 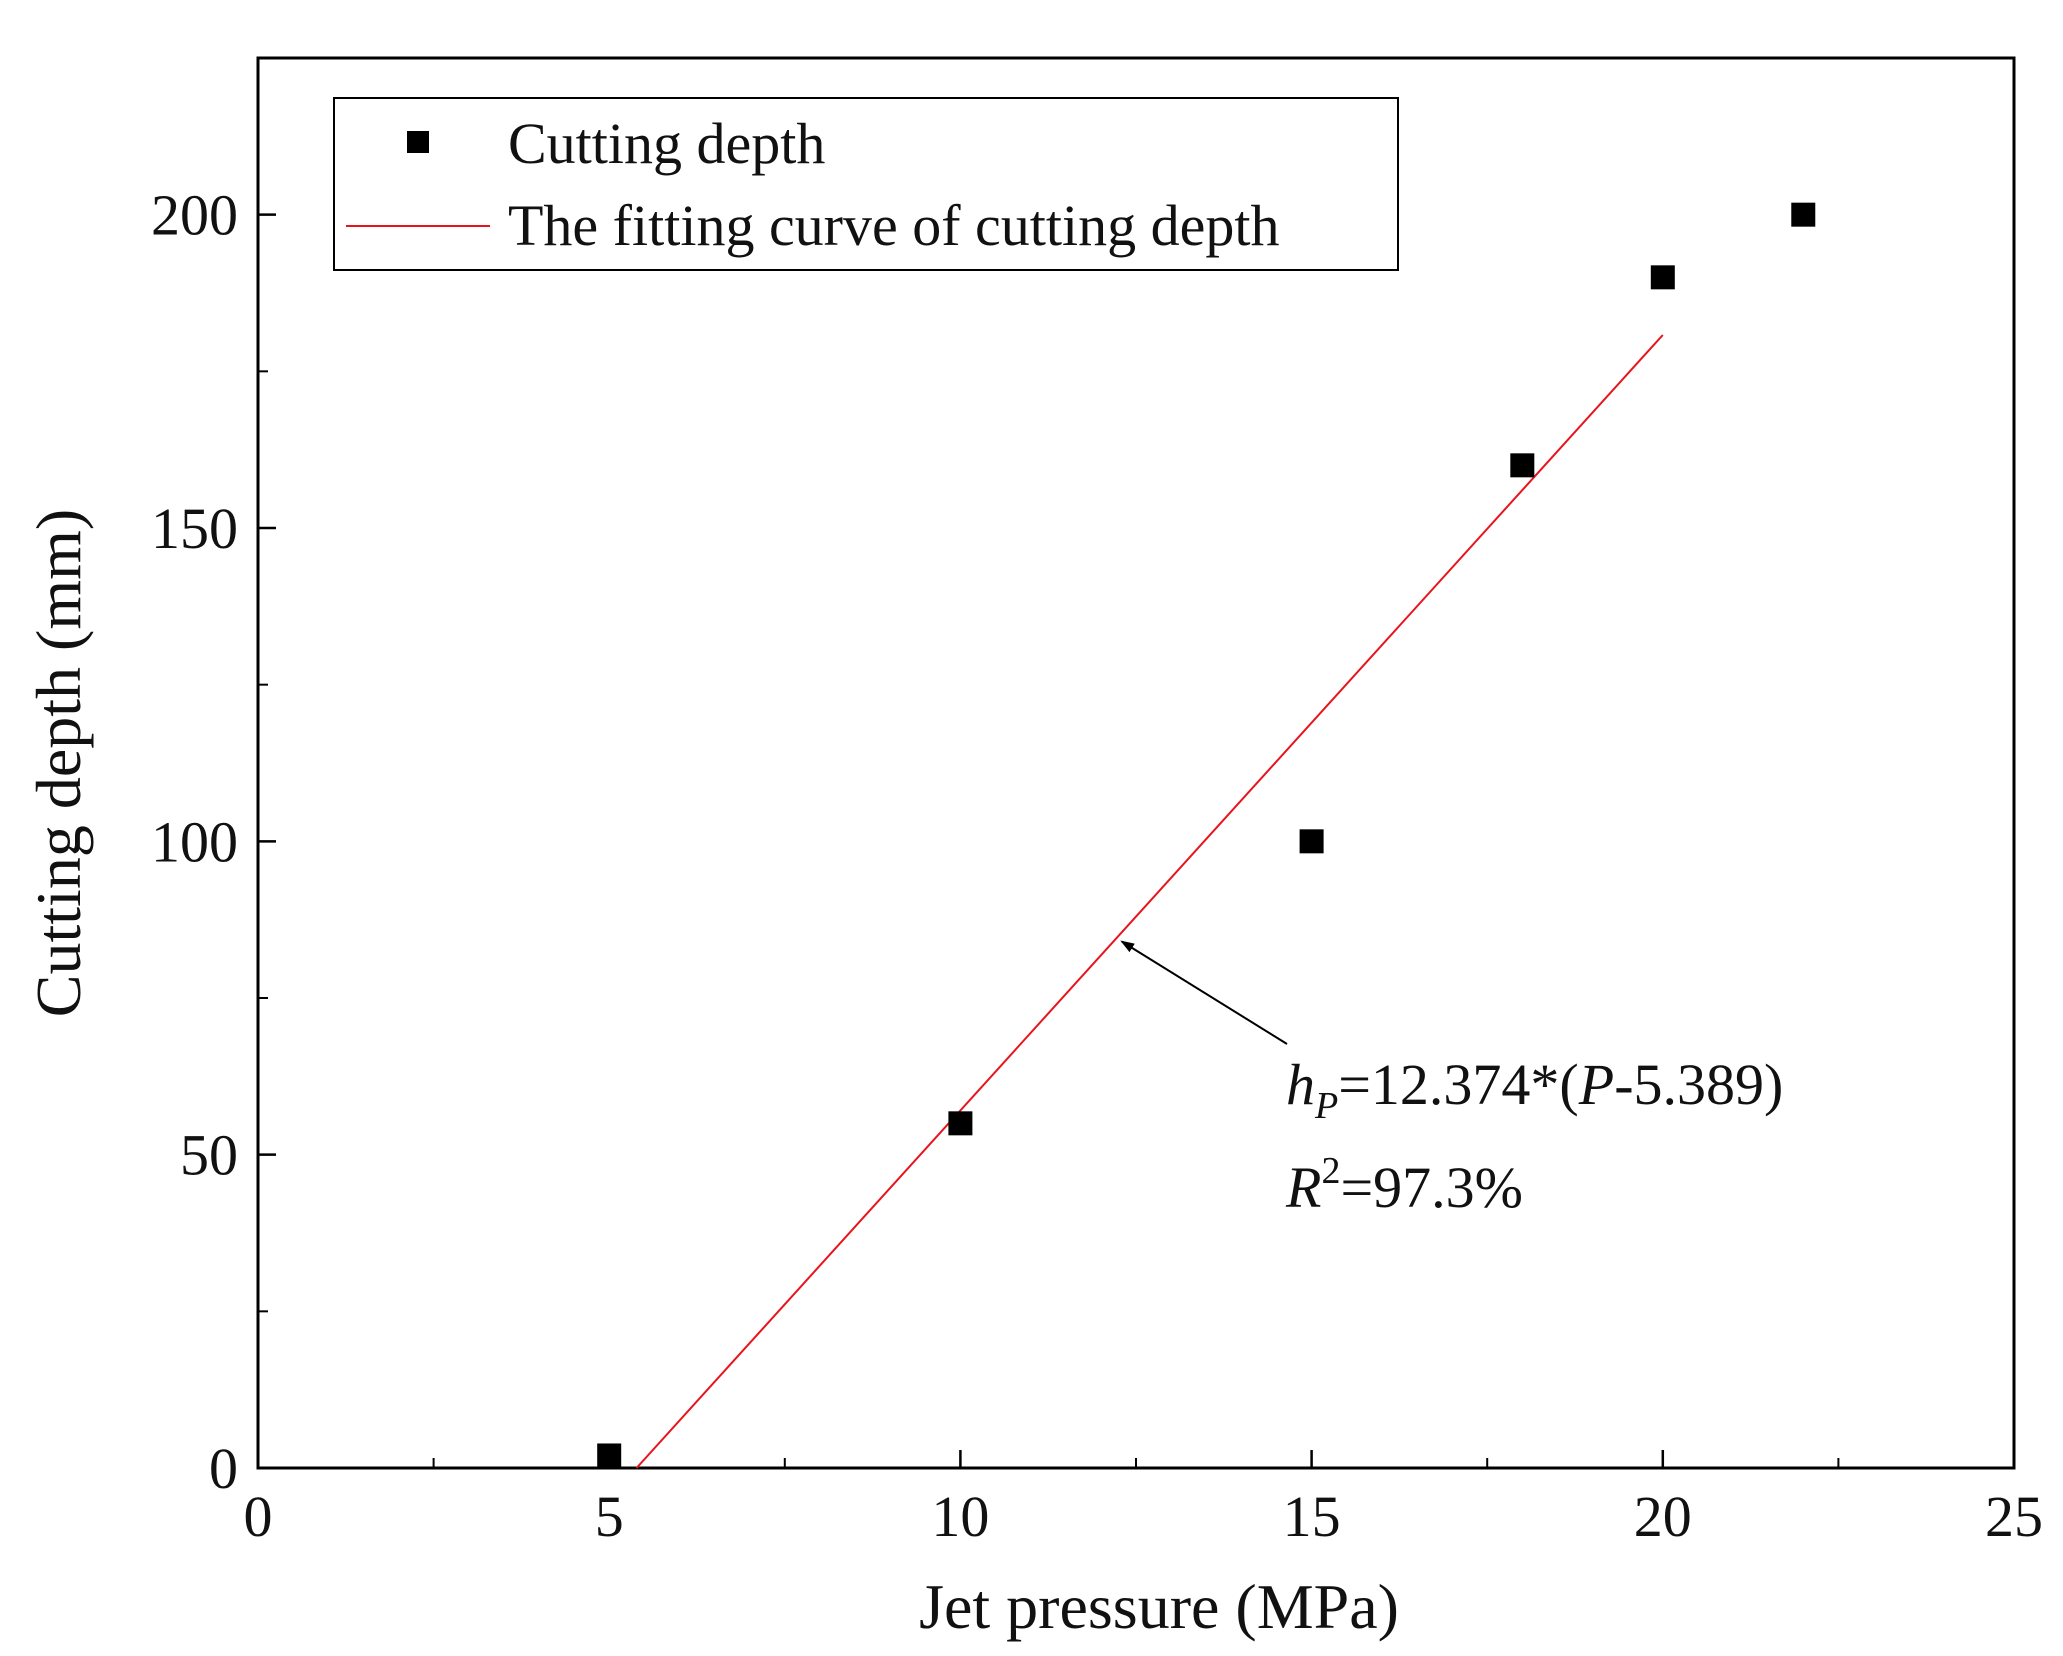 What do you see at coordinates (960, 1516) in the screenshot?
I see `x-tick-label-10: 10` at bounding box center [960, 1516].